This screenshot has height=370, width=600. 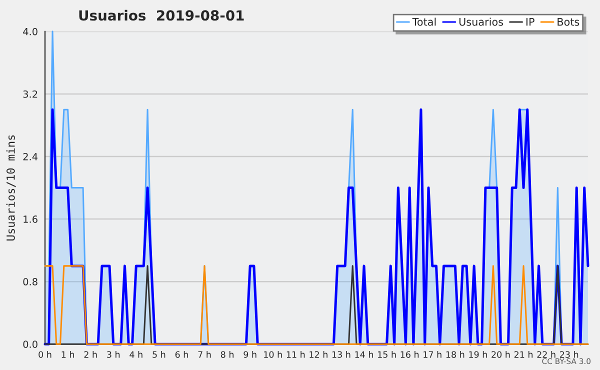 I want to click on x-tick-label: 22 h, so click(x=546, y=354).